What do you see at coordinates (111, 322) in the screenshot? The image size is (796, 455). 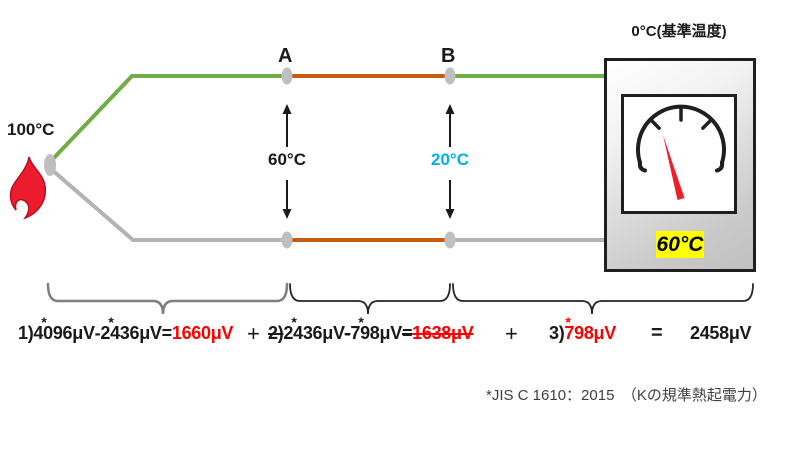 I see `eq1-term2-star: *` at bounding box center [111, 322].